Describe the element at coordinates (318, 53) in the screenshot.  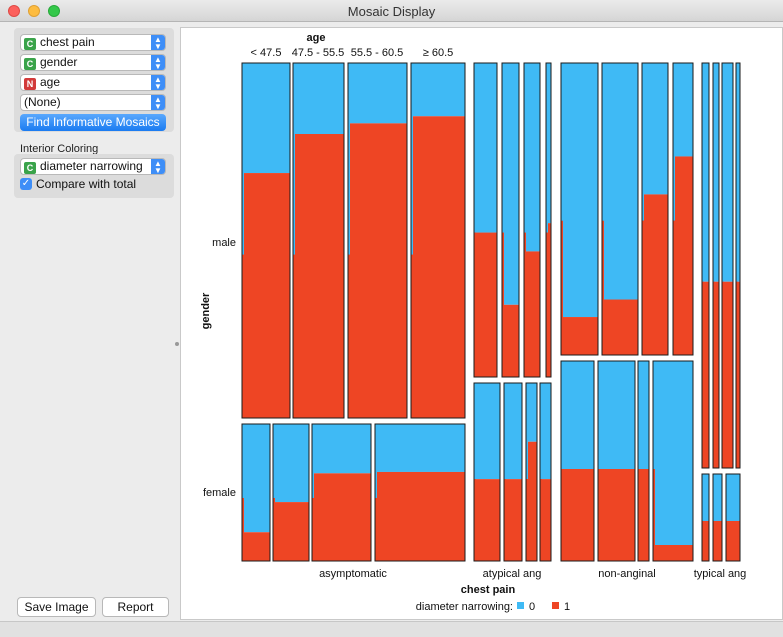
I see `age-bin-label: 47.5 - 55.5` at that location.